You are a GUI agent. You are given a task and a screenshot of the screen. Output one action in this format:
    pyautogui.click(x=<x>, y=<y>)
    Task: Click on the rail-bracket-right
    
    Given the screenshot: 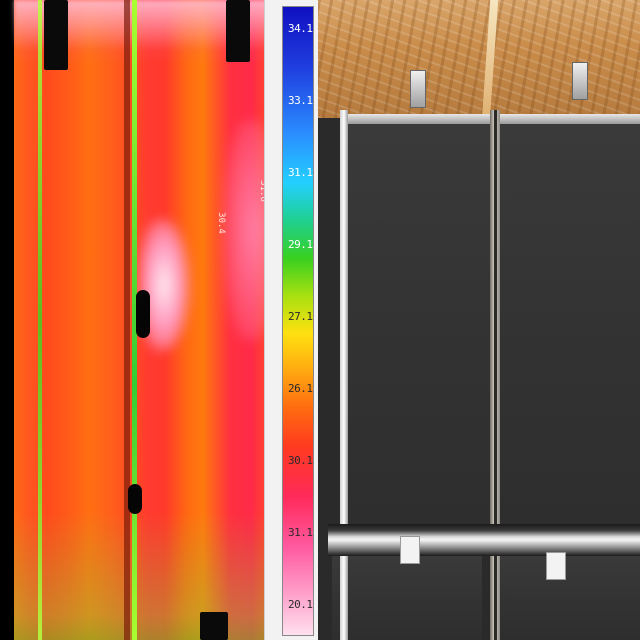 What is the action you would take?
    pyautogui.click(x=556, y=566)
    